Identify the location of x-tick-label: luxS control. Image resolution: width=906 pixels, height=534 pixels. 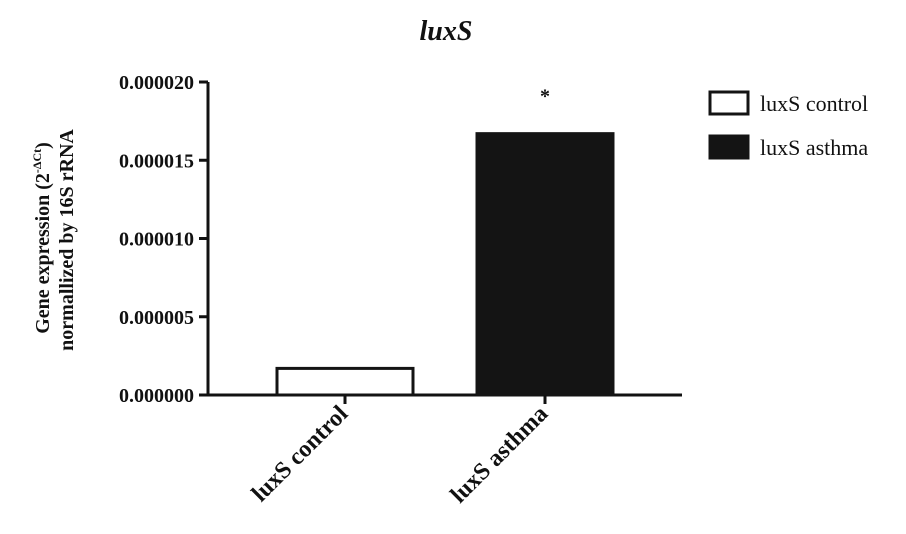
(300, 454).